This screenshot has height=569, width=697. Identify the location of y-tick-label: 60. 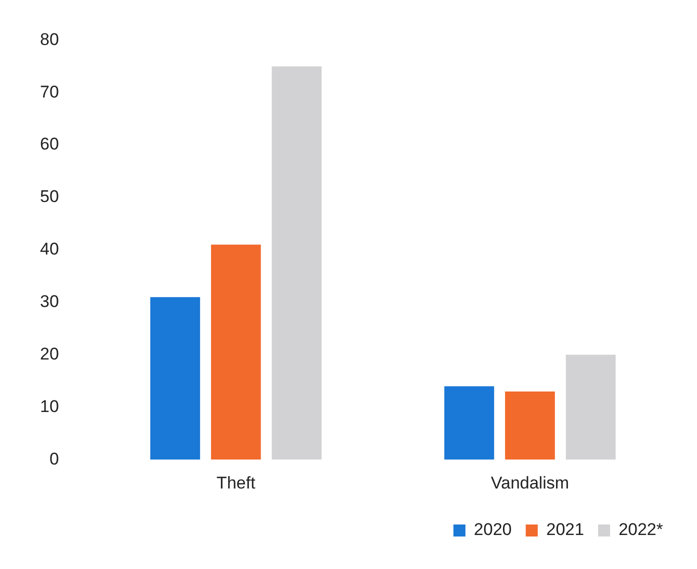
(49, 144).